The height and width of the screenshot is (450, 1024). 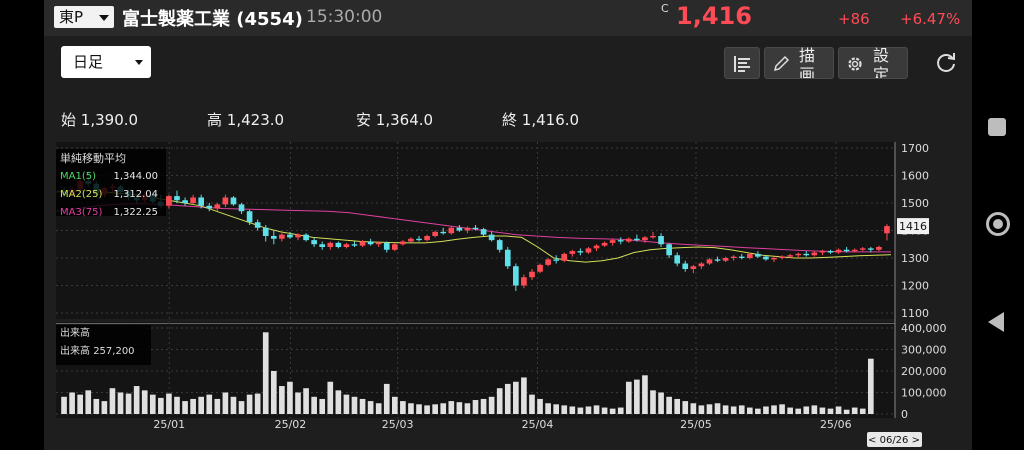 What do you see at coordinates (946, 63) in the screenshot?
I see `refresh-icon` at bounding box center [946, 63].